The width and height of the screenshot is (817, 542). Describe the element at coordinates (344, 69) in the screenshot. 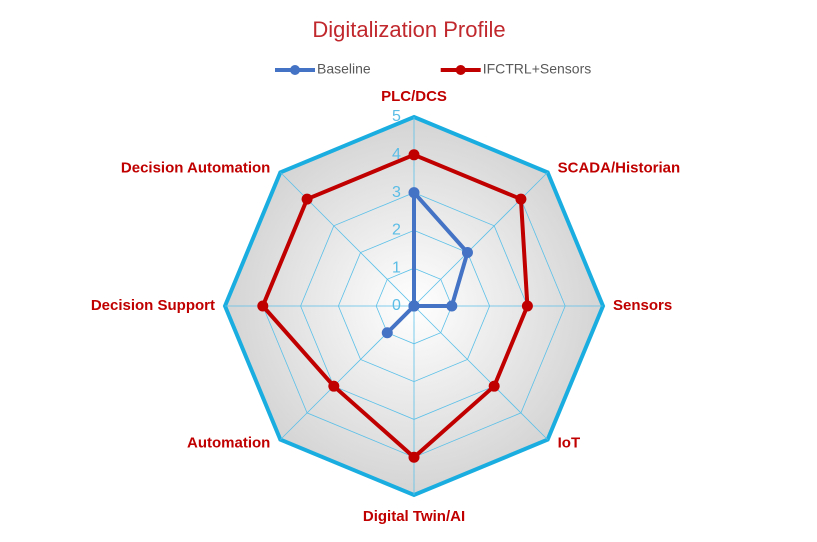

I see `legend-label: Baseline` at that location.